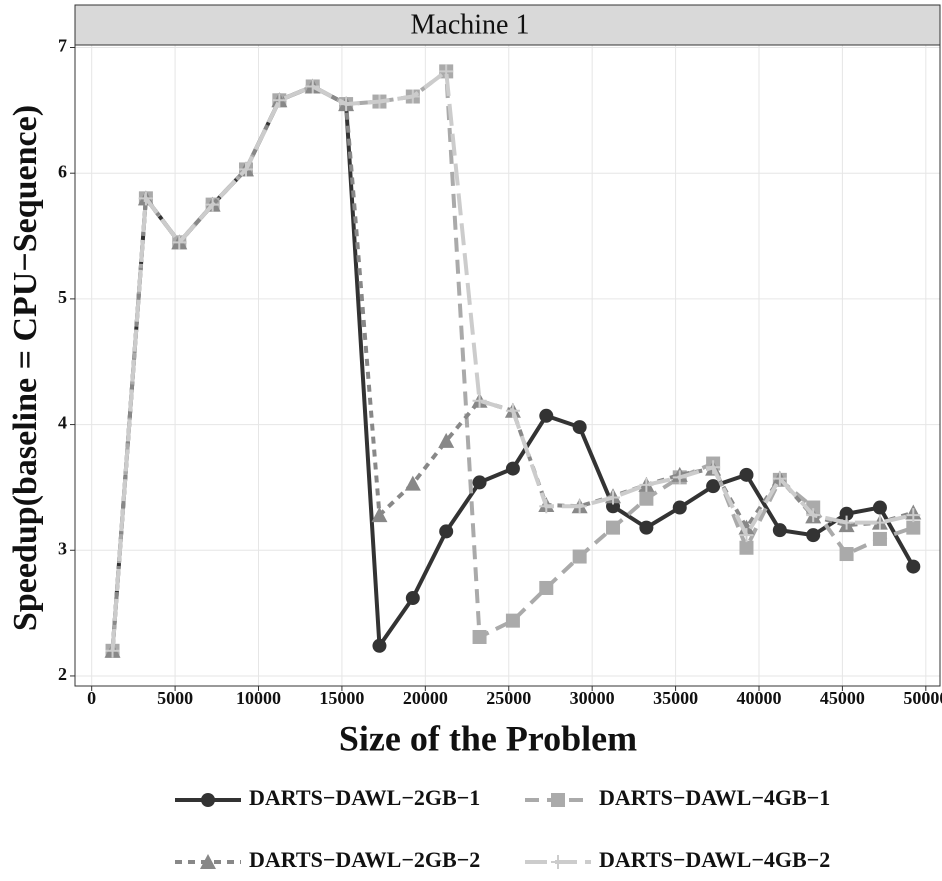 This screenshot has height=881, width=942. What do you see at coordinates (714, 797) in the screenshot?
I see `legend-label: DARTS−DAWL−4GB−1` at bounding box center [714, 797].